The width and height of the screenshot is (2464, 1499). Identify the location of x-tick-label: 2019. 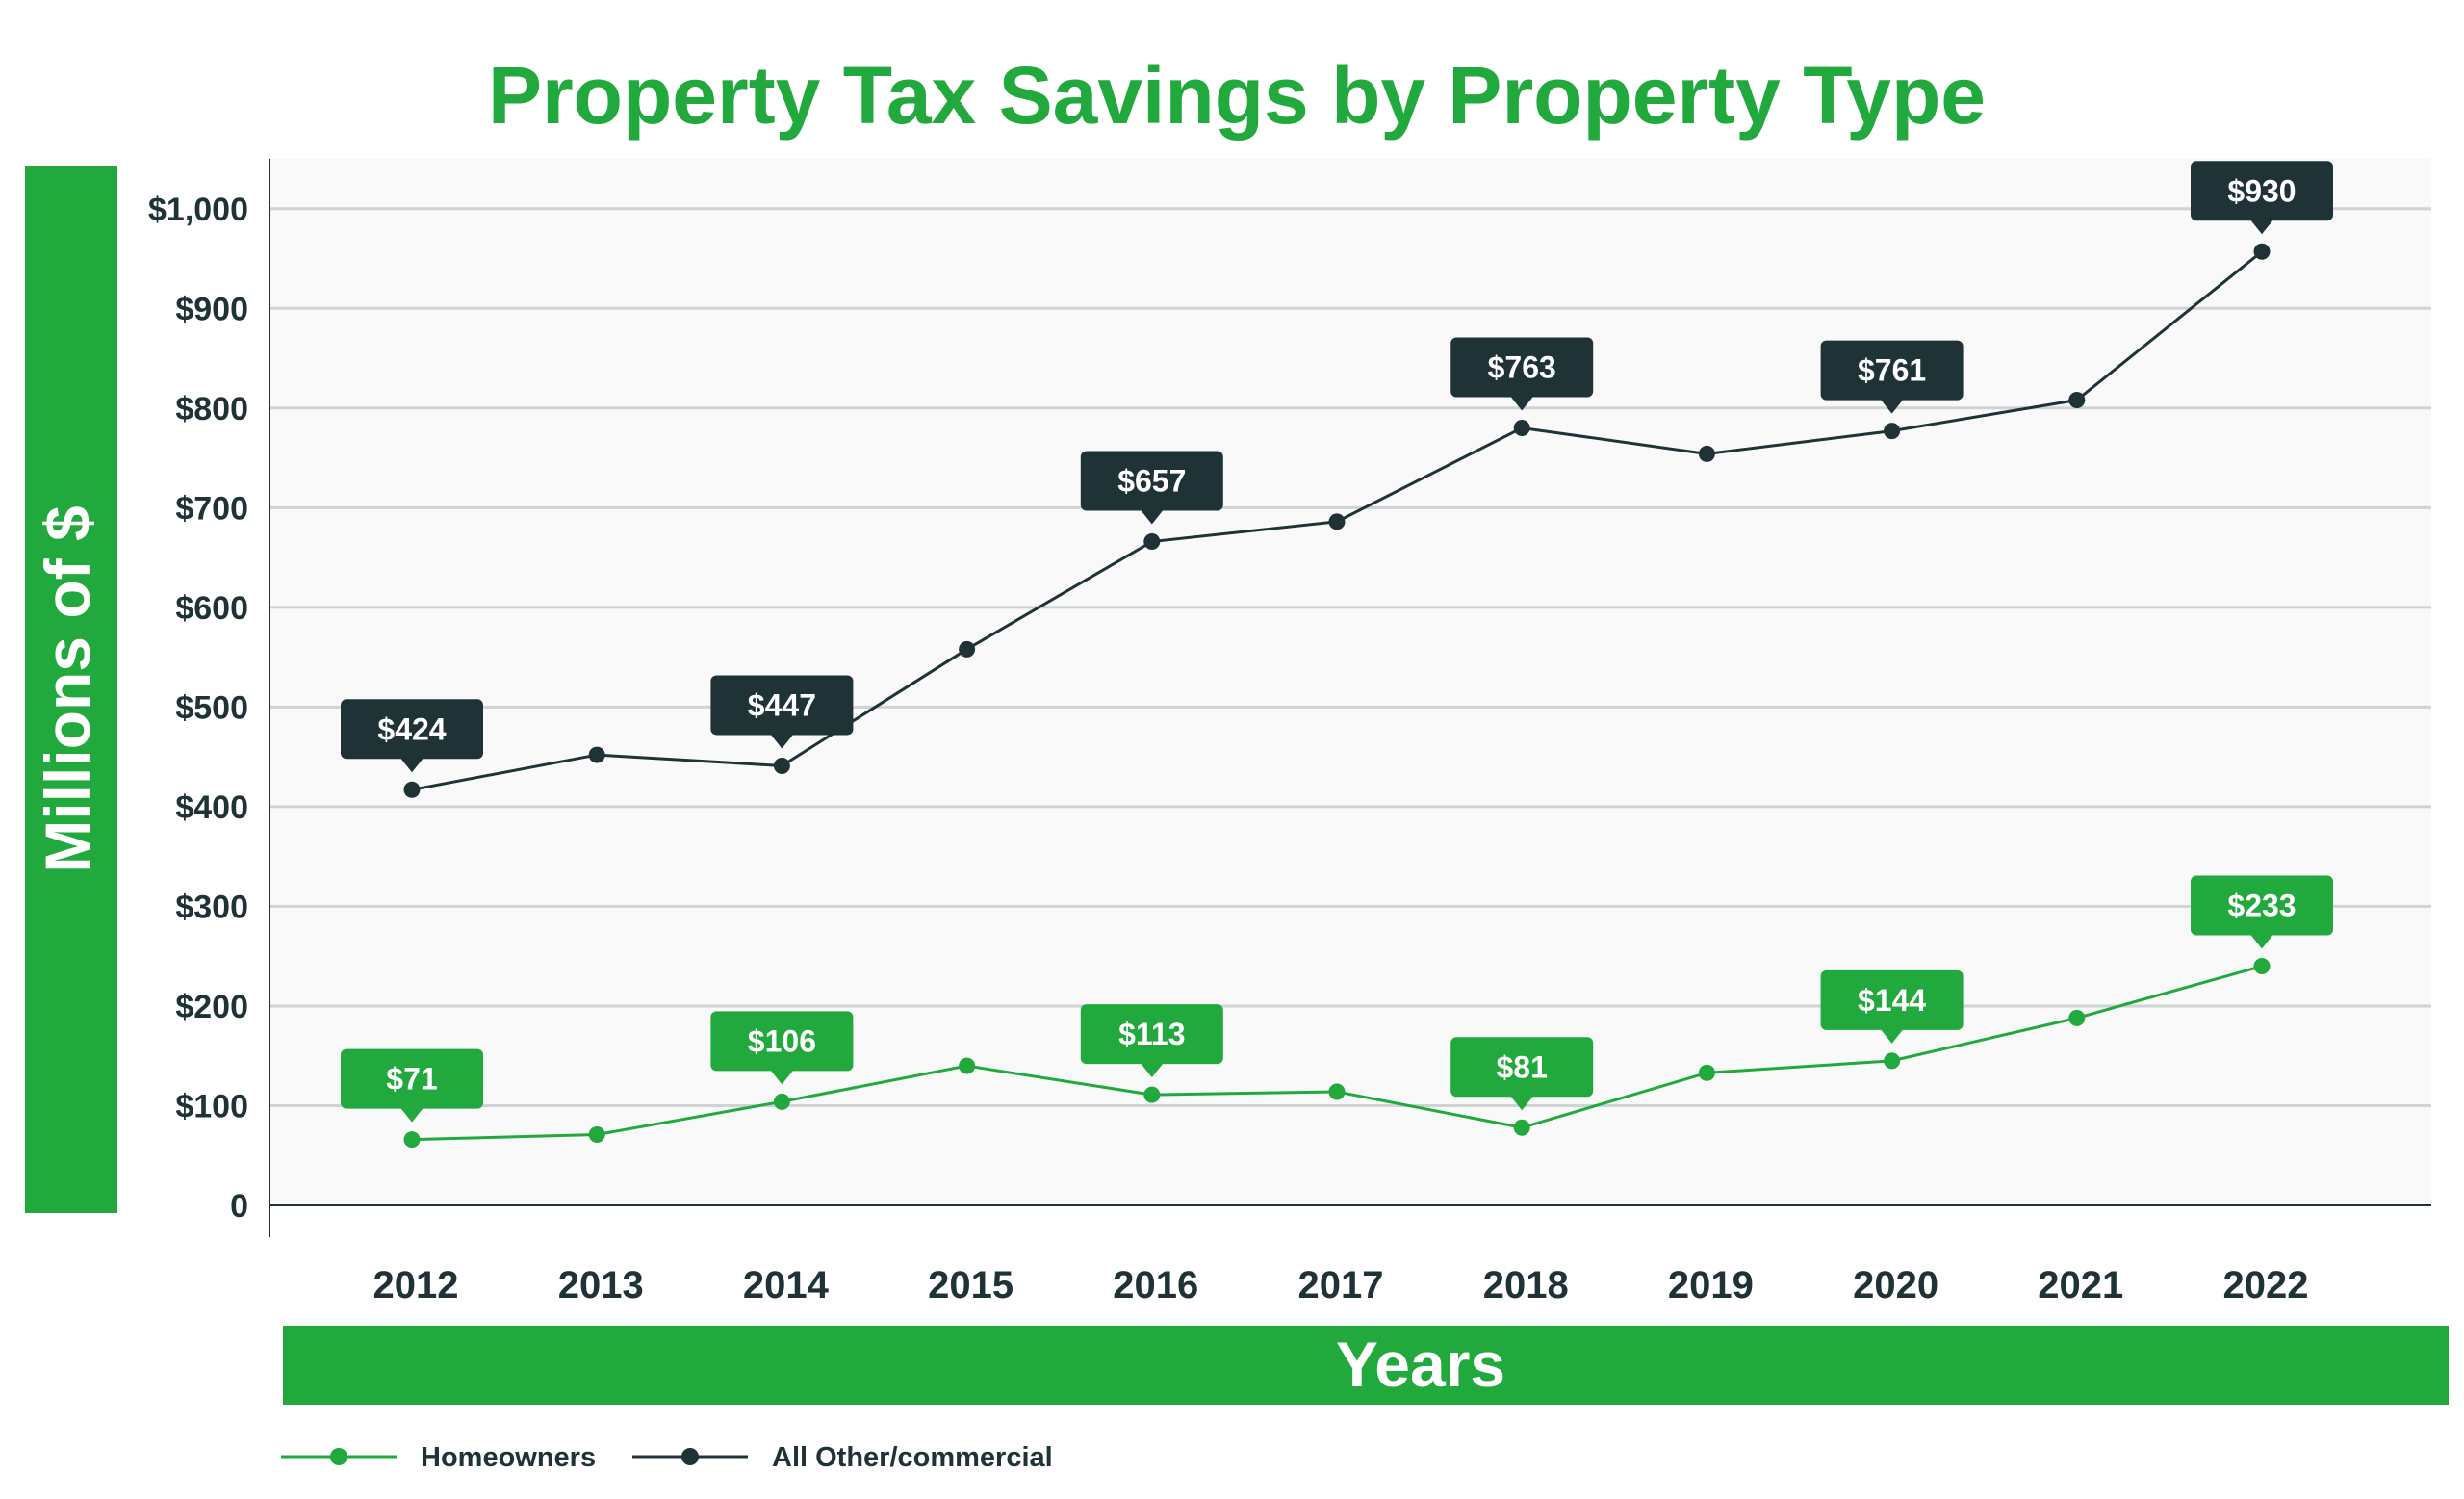
(1711, 1285).